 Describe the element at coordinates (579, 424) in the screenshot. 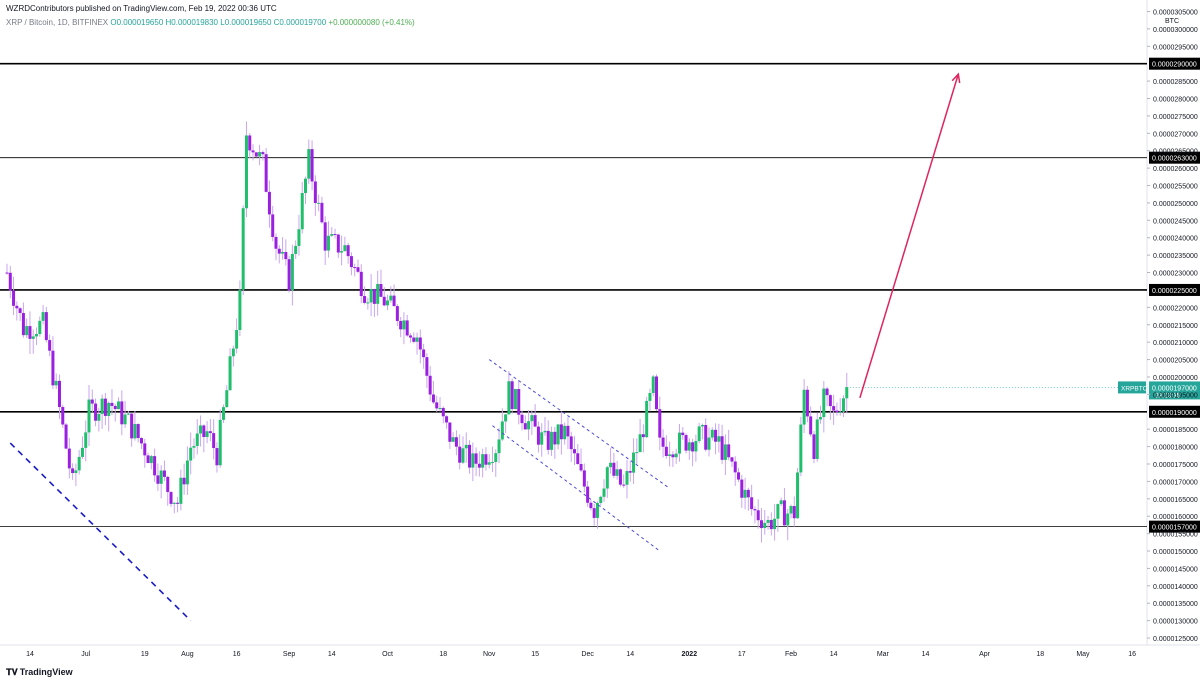

I see `channel-upper-line` at that location.